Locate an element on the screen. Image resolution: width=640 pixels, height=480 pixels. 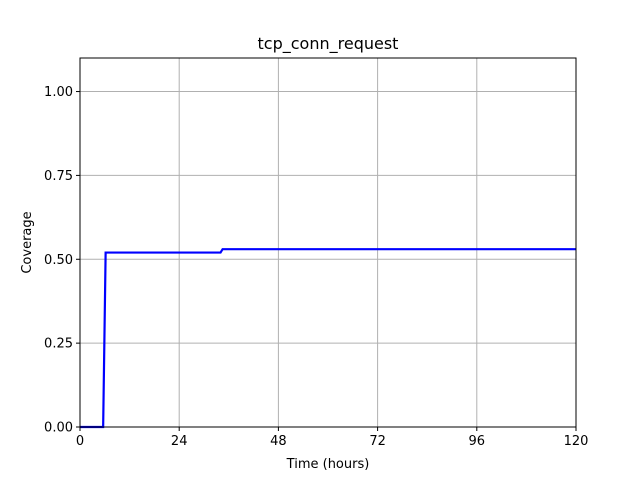
y-tick-label: 0.00 is located at coordinates (58, 428).